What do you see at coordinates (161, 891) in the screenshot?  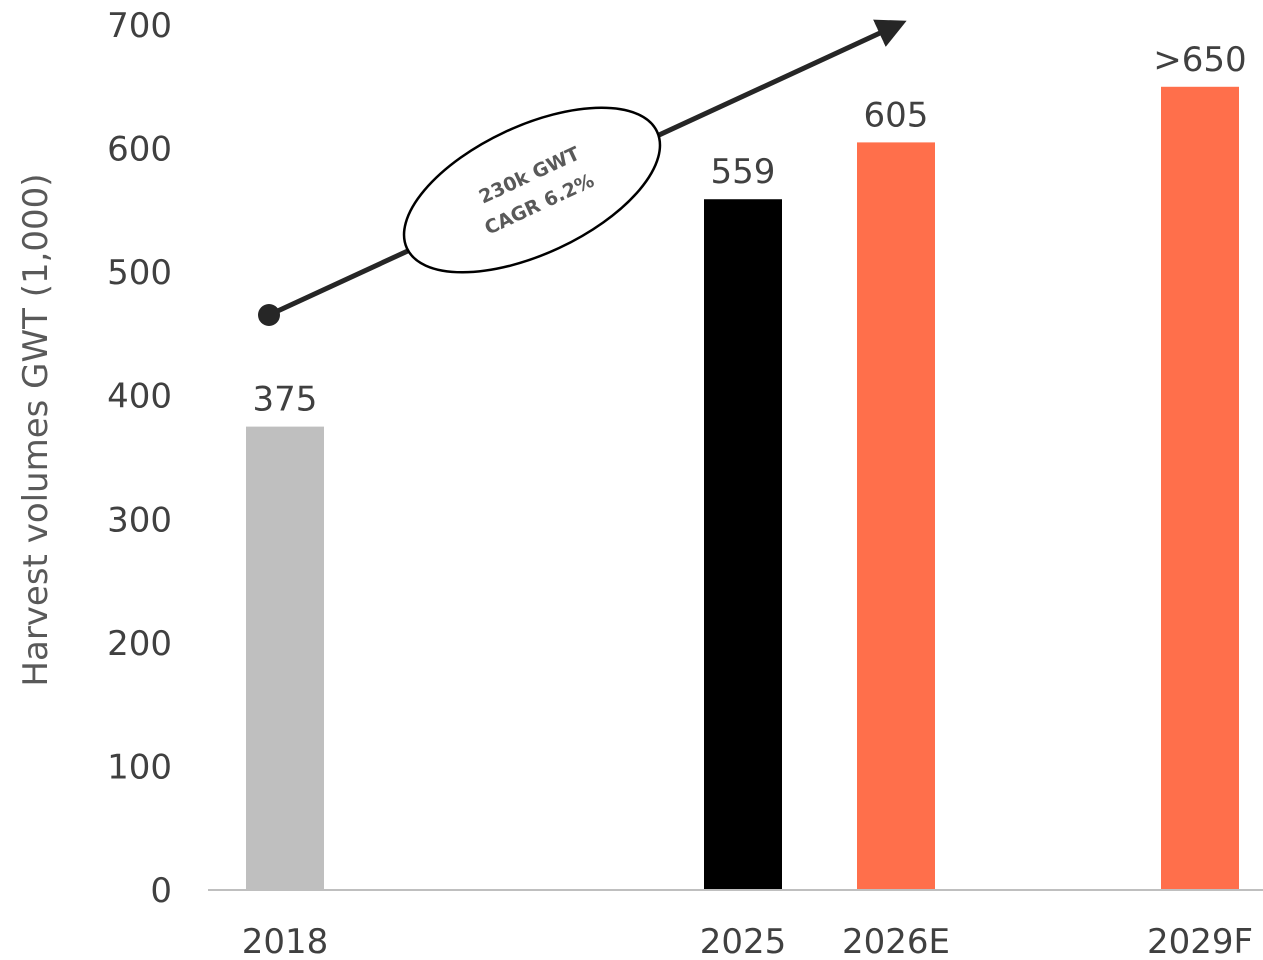 I see `y-tick-label: 0` at bounding box center [161, 891].